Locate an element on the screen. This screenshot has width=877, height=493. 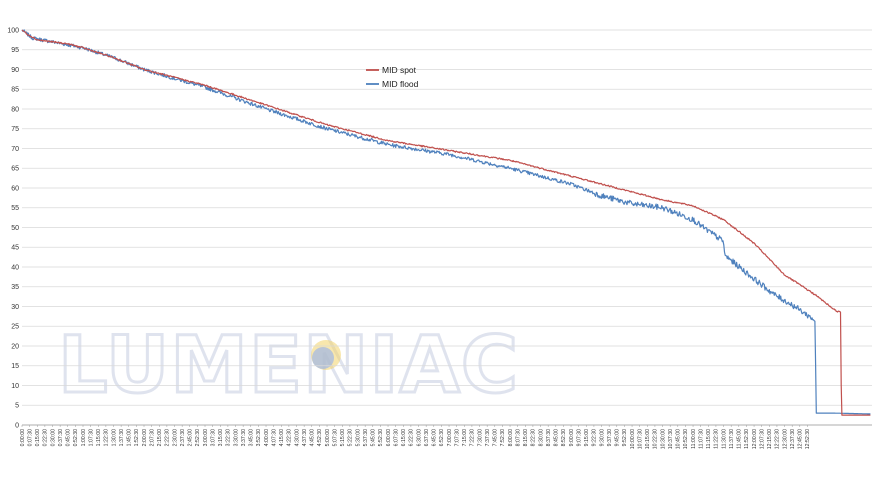
x-tick-label: 1:37:30 is located at coordinates (122, 437).